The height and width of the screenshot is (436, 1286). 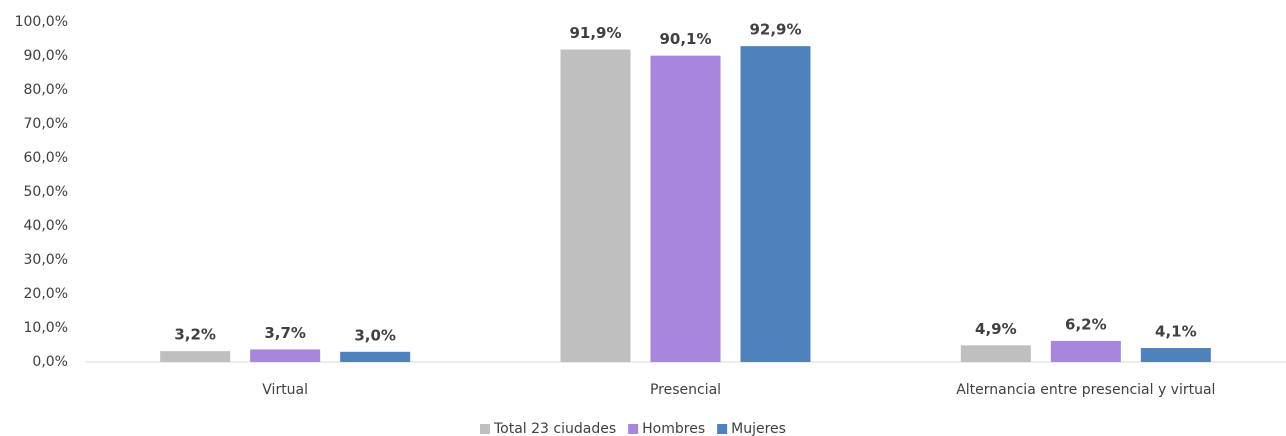 I want to click on y-tick-label: 0,0%, so click(x=50, y=362).